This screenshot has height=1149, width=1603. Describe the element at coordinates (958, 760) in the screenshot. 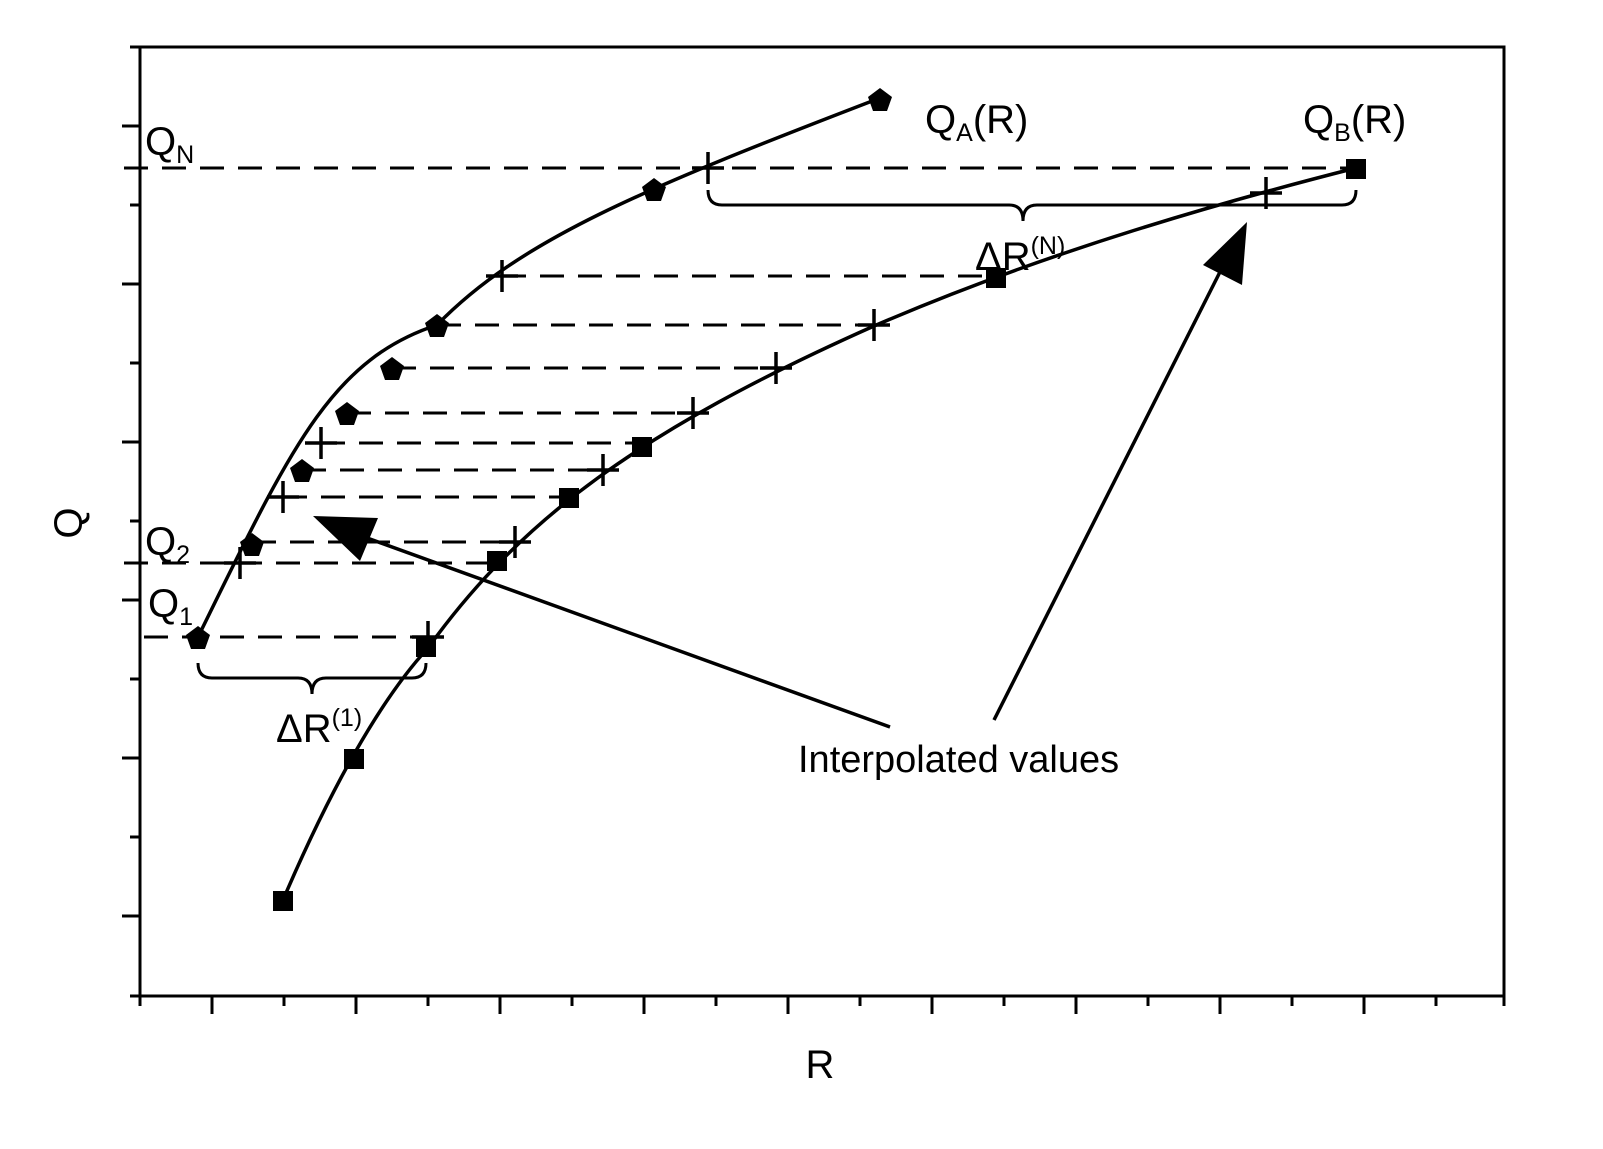

I see `annotation-interpolated-values: Interpolated values` at that location.